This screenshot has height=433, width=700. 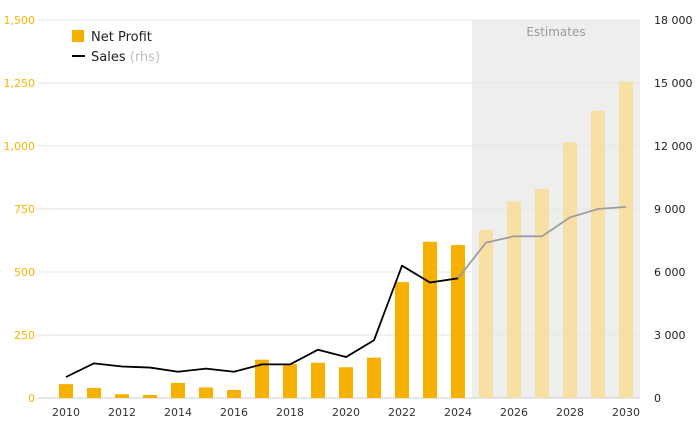 I want to click on x-tick-label: 2020, so click(x=346, y=412).